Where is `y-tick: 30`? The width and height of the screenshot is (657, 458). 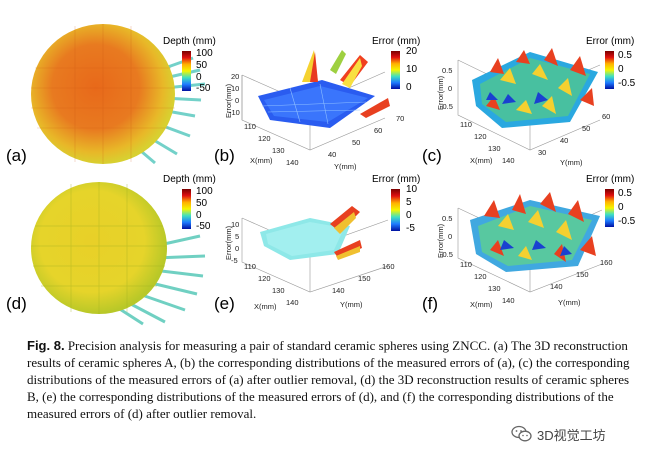 y-tick: 30 is located at coordinates (542, 152).